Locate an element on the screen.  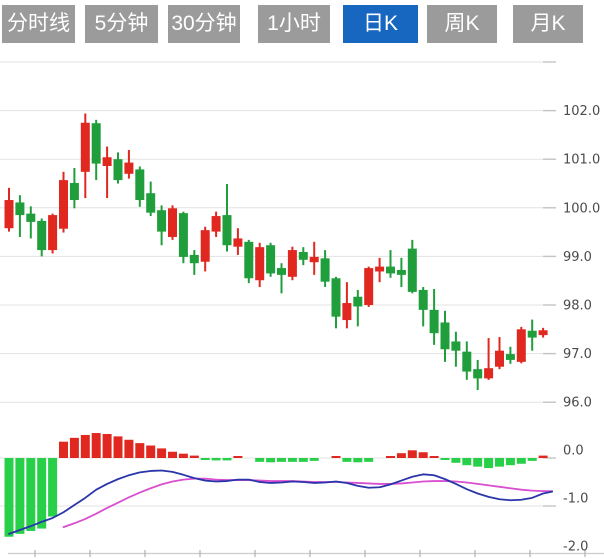
tab-timeline: 分时线 is located at coordinates (38, 24).